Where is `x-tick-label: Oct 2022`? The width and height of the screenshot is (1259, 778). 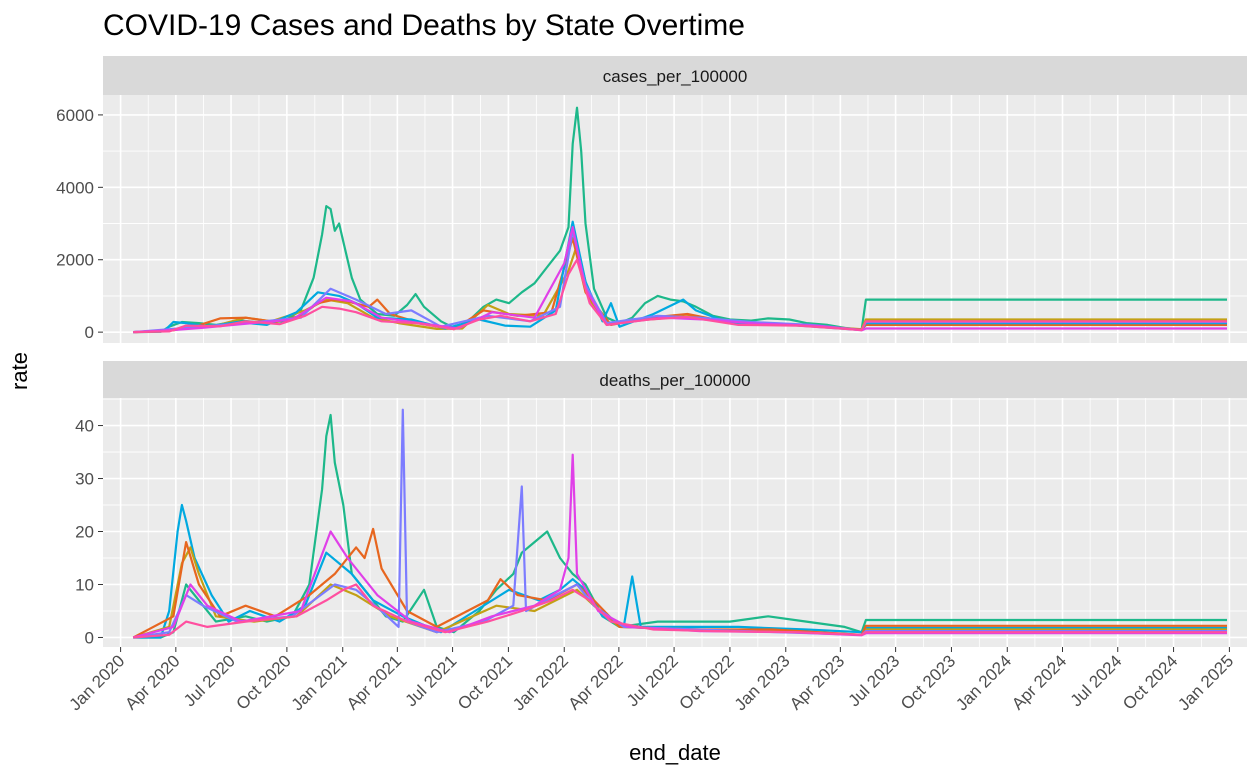 x-tick-label: Oct 2022 is located at coordinates (707, 682).